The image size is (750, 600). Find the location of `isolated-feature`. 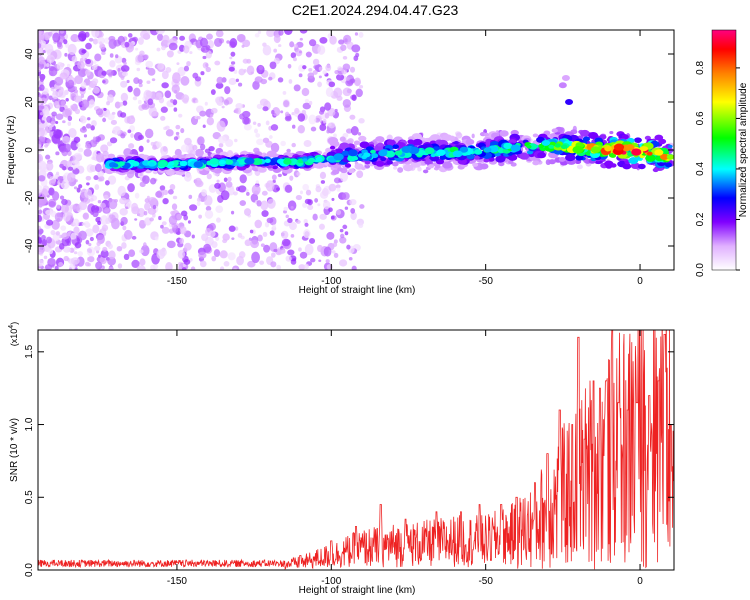

isolated-feature is located at coordinates (569, 102).